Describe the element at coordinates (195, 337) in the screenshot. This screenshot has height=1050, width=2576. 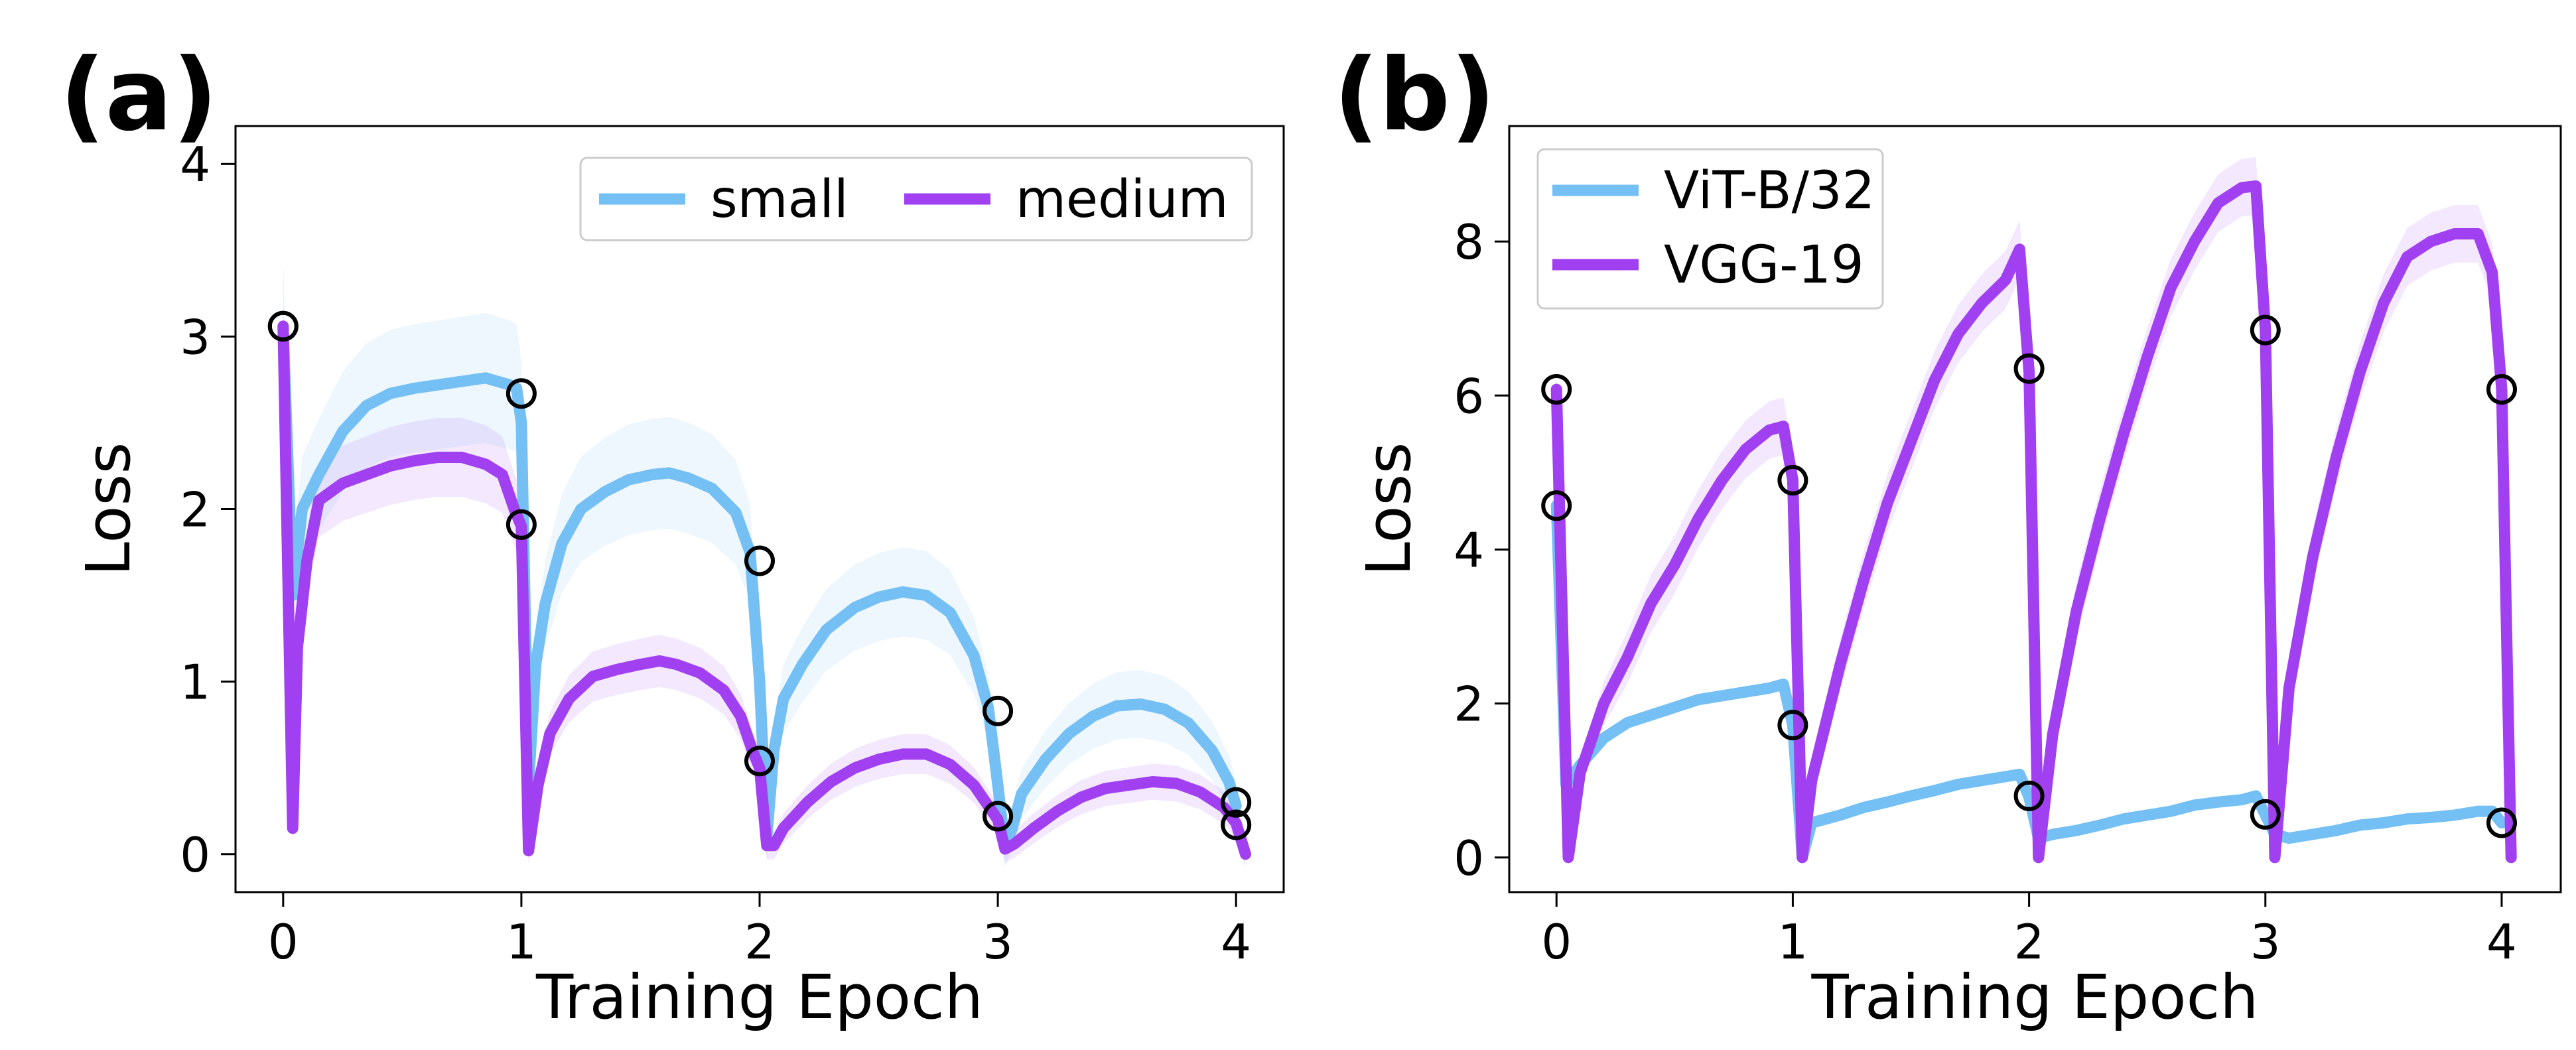
I see `y-tick-label: 3` at that location.